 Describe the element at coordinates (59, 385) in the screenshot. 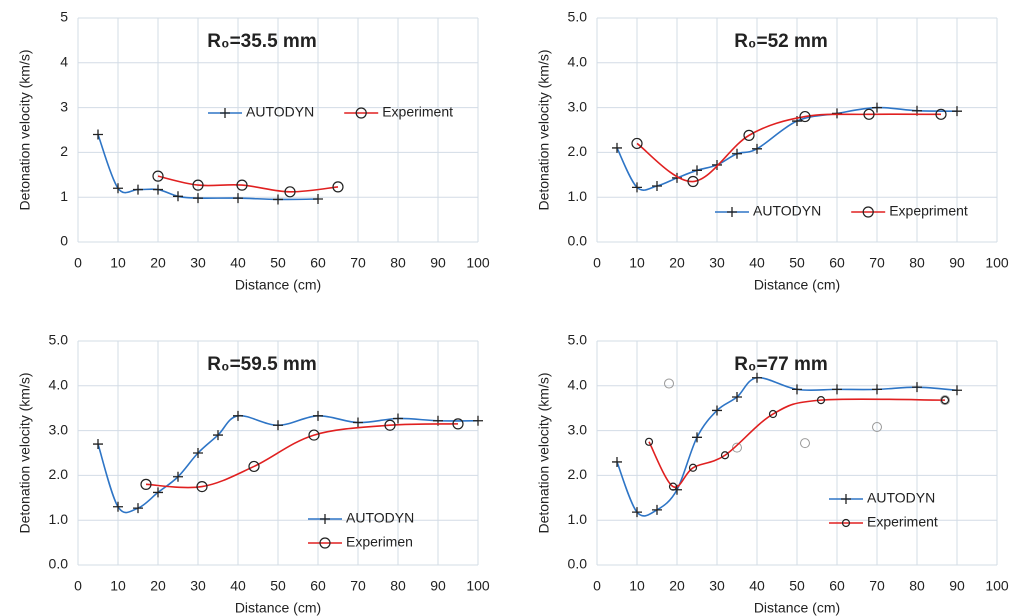

I see `y-tick-label: 4.0` at that location.